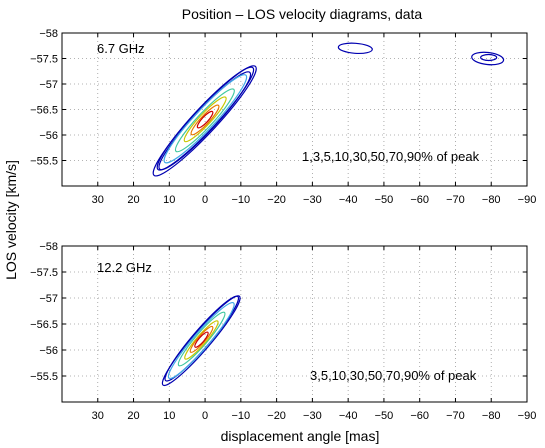  Describe the element at coordinates (391, 156) in the screenshot. I see `levels-annotation: 1,3,5,10,30,50,70,90% of peak` at that location.